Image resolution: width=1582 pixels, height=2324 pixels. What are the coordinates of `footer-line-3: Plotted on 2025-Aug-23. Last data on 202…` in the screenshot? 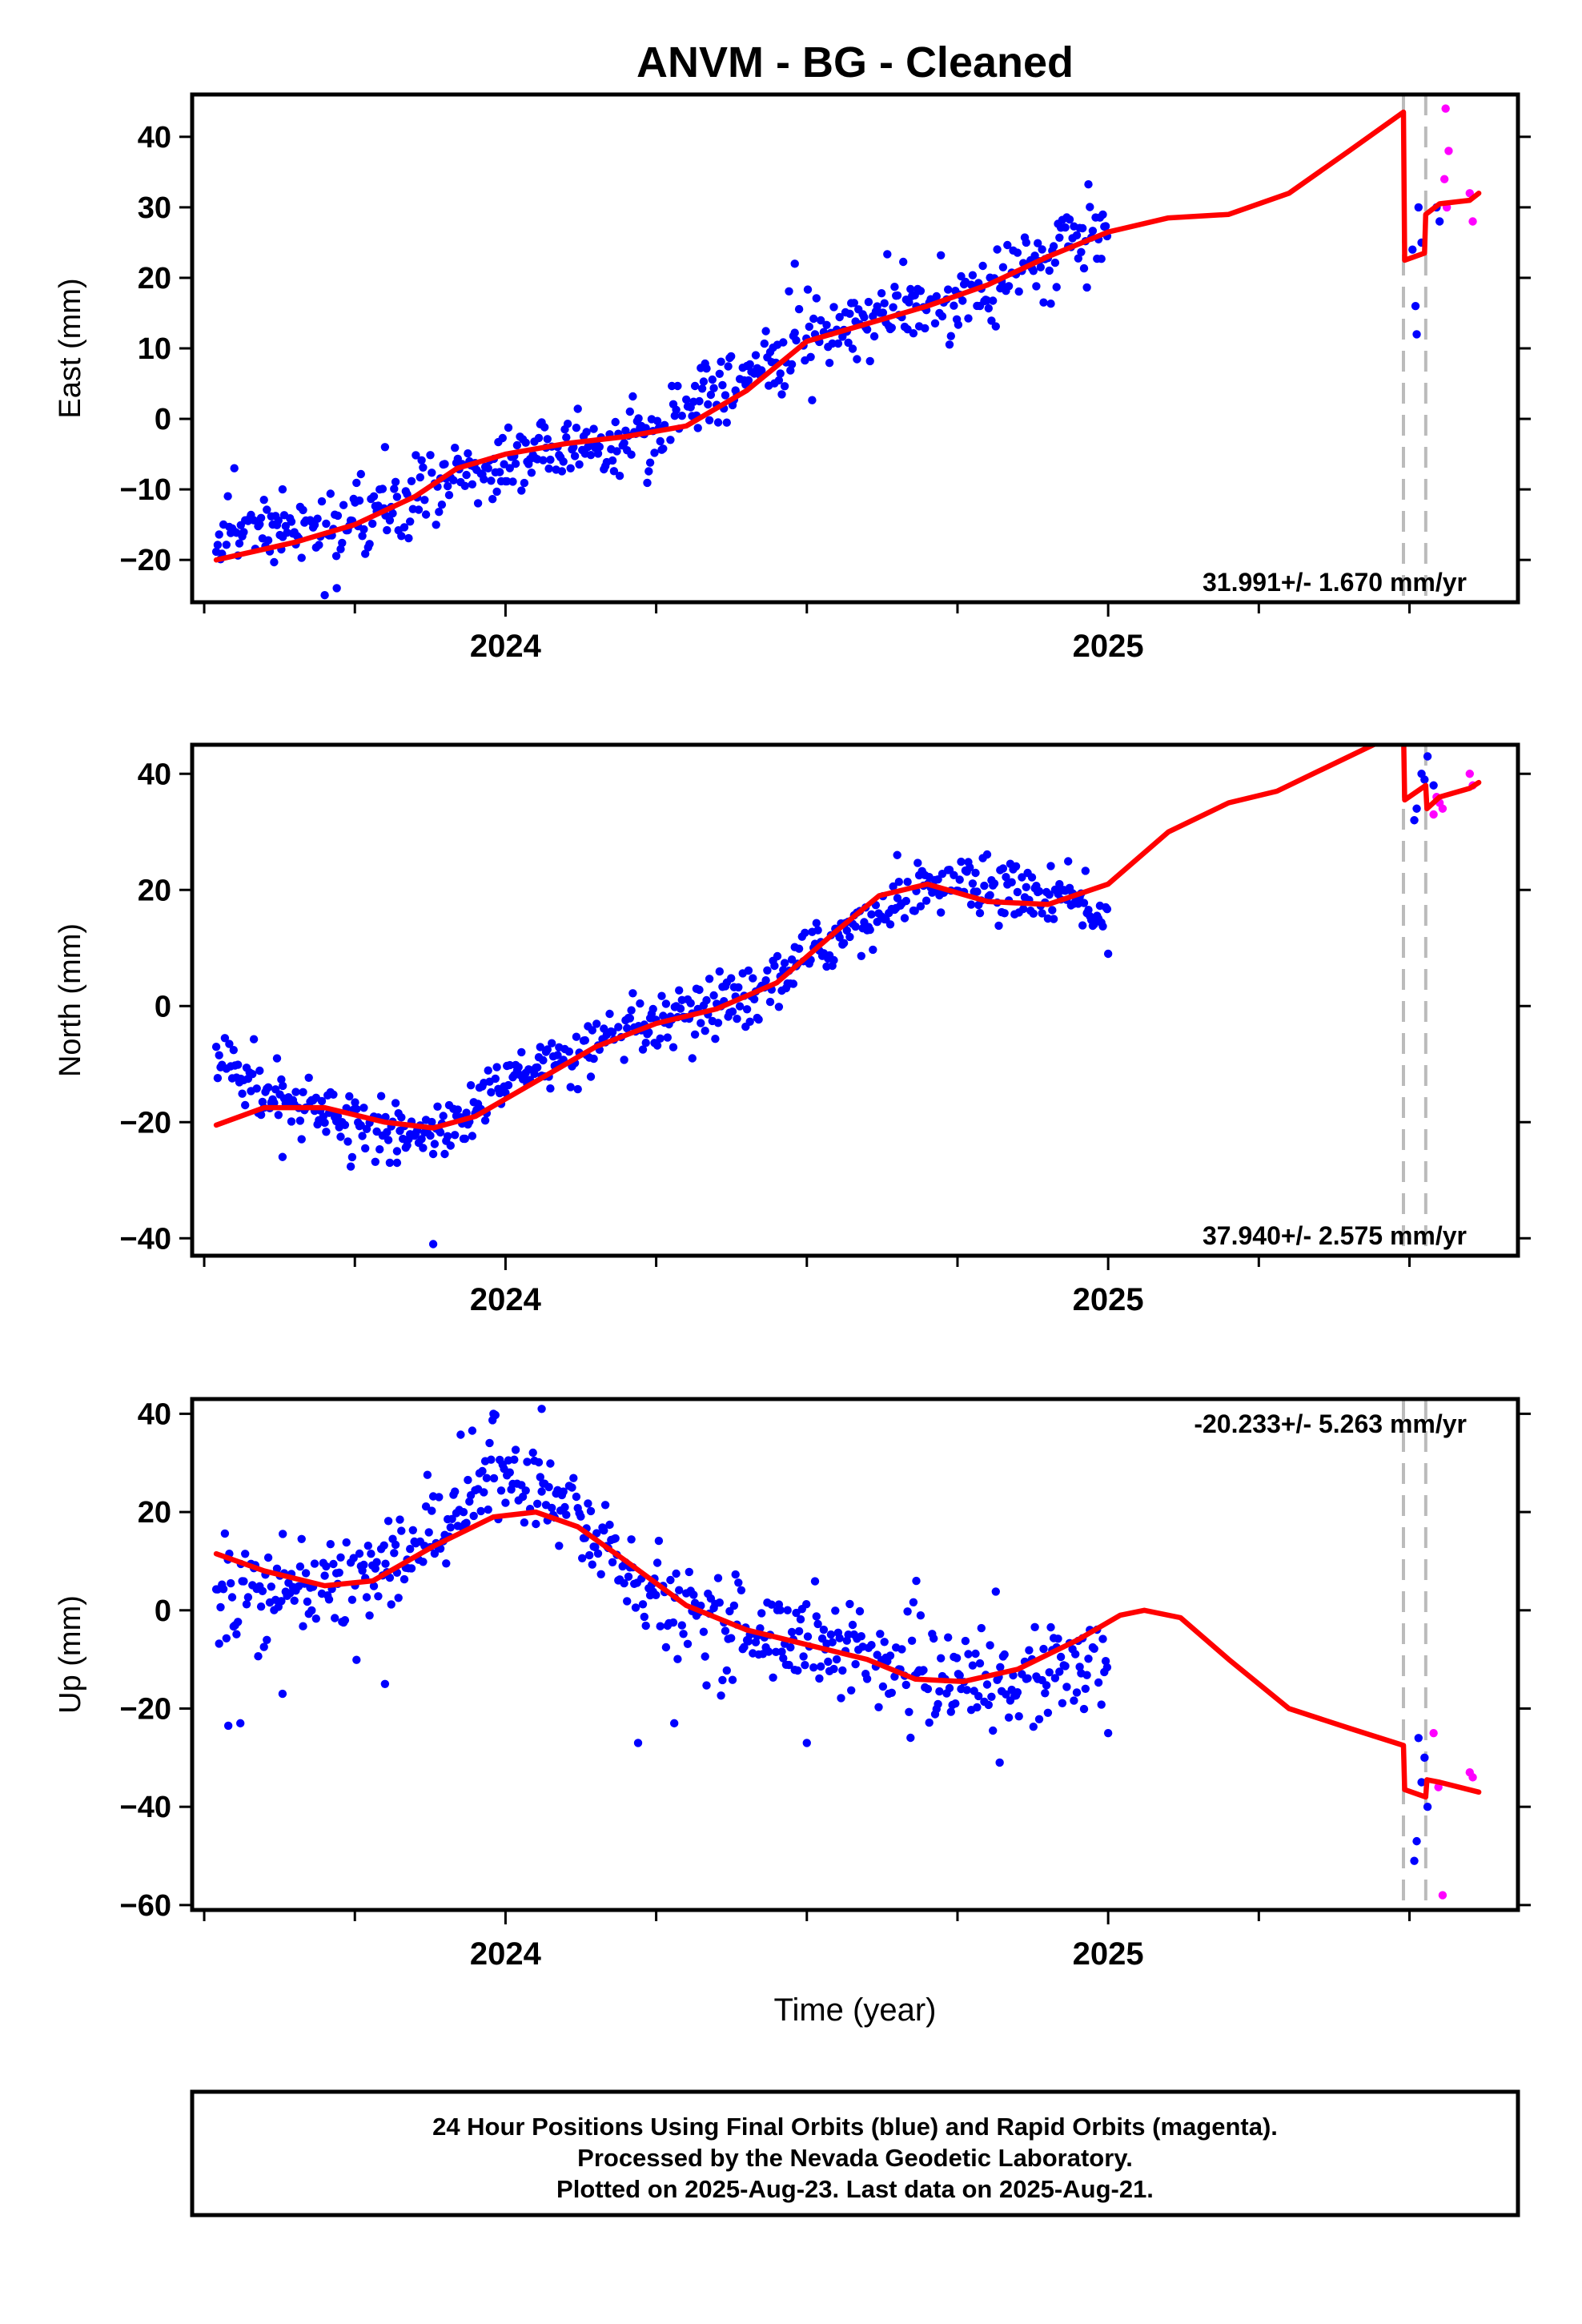 It's located at (855, 2189).